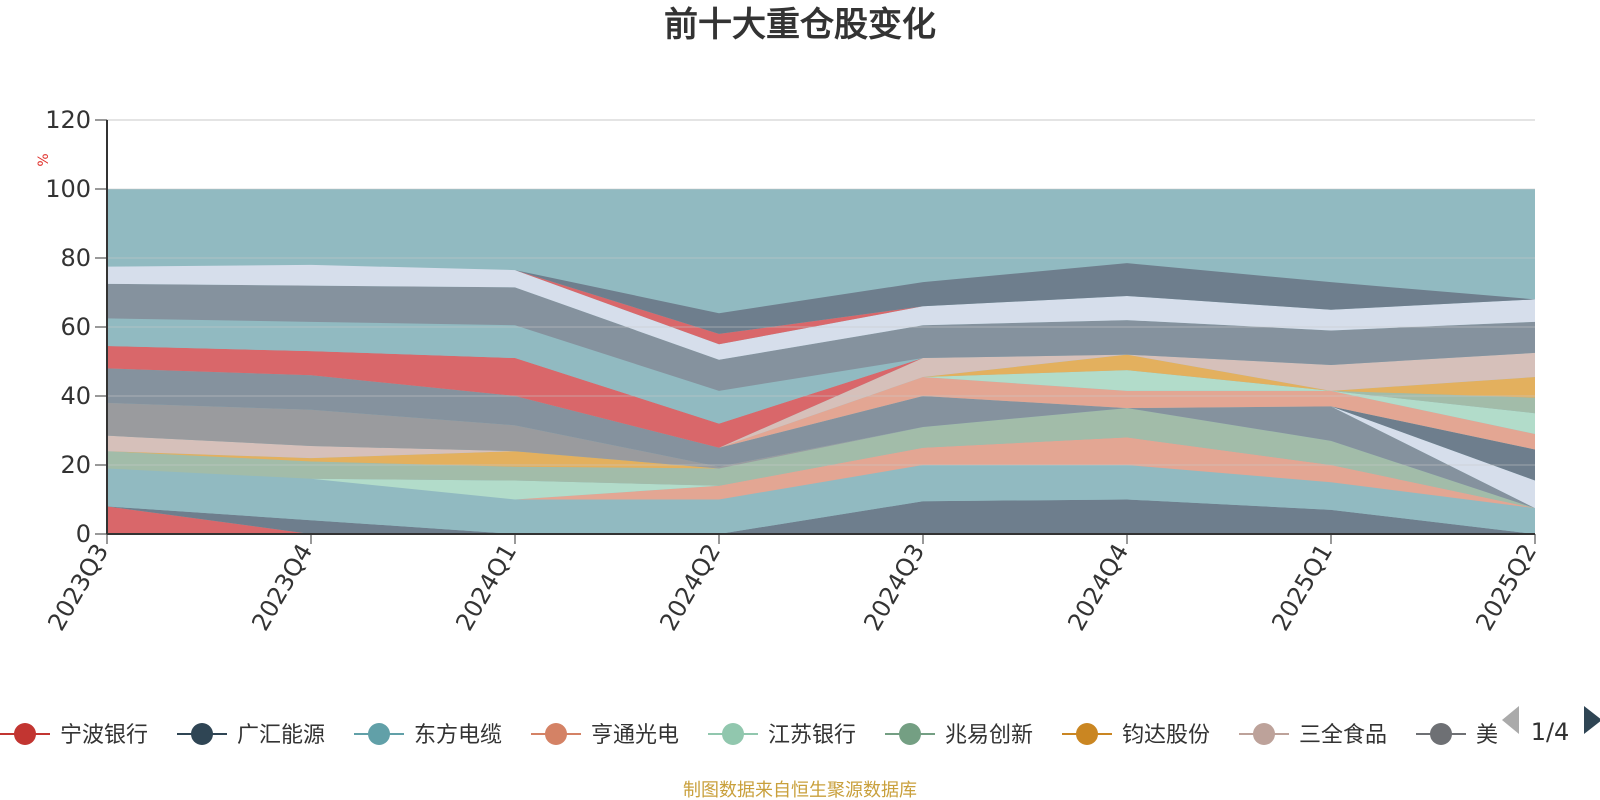 This screenshot has width=1600, height=800. Describe the element at coordinates (75, 327) in the screenshot. I see `y-tick-label: 60` at that location.